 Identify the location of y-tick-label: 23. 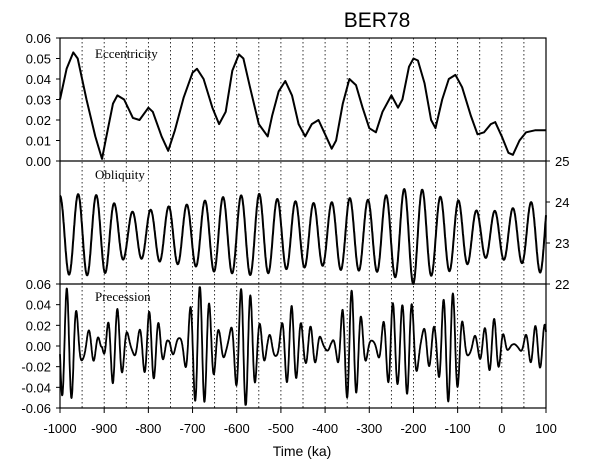
(562, 243).